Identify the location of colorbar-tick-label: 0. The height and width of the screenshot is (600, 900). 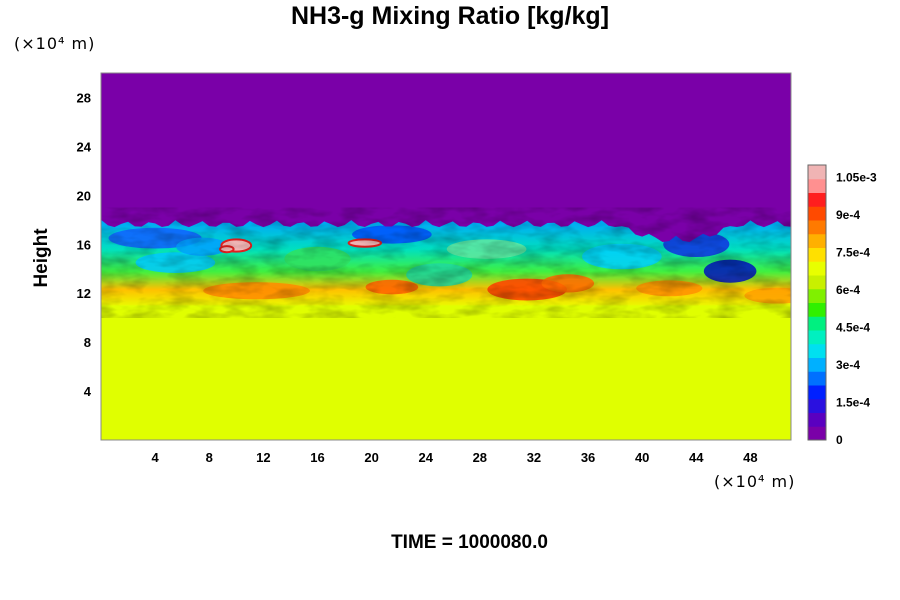
(839, 440).